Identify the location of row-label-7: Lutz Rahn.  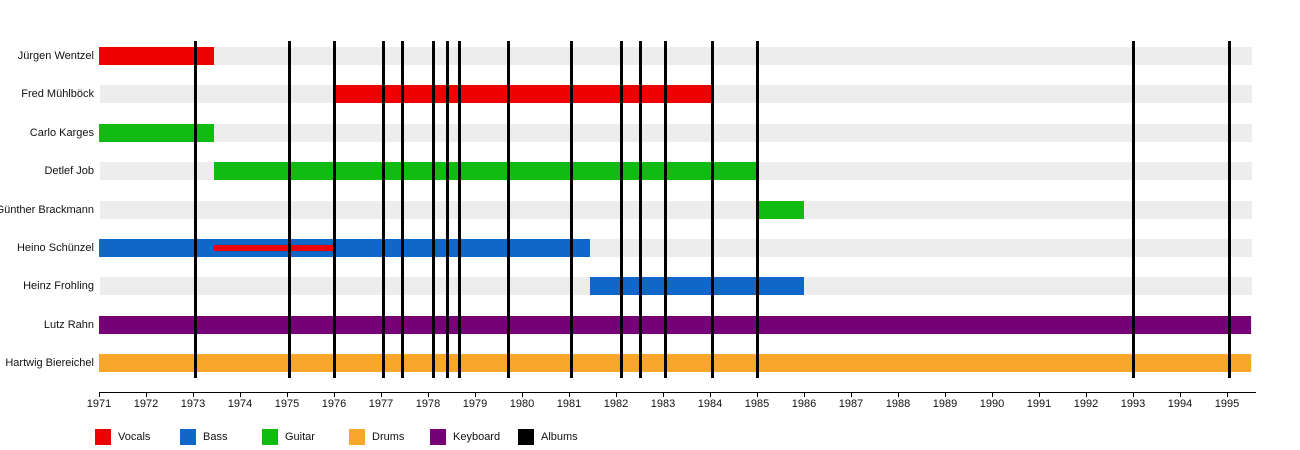
(68, 325).